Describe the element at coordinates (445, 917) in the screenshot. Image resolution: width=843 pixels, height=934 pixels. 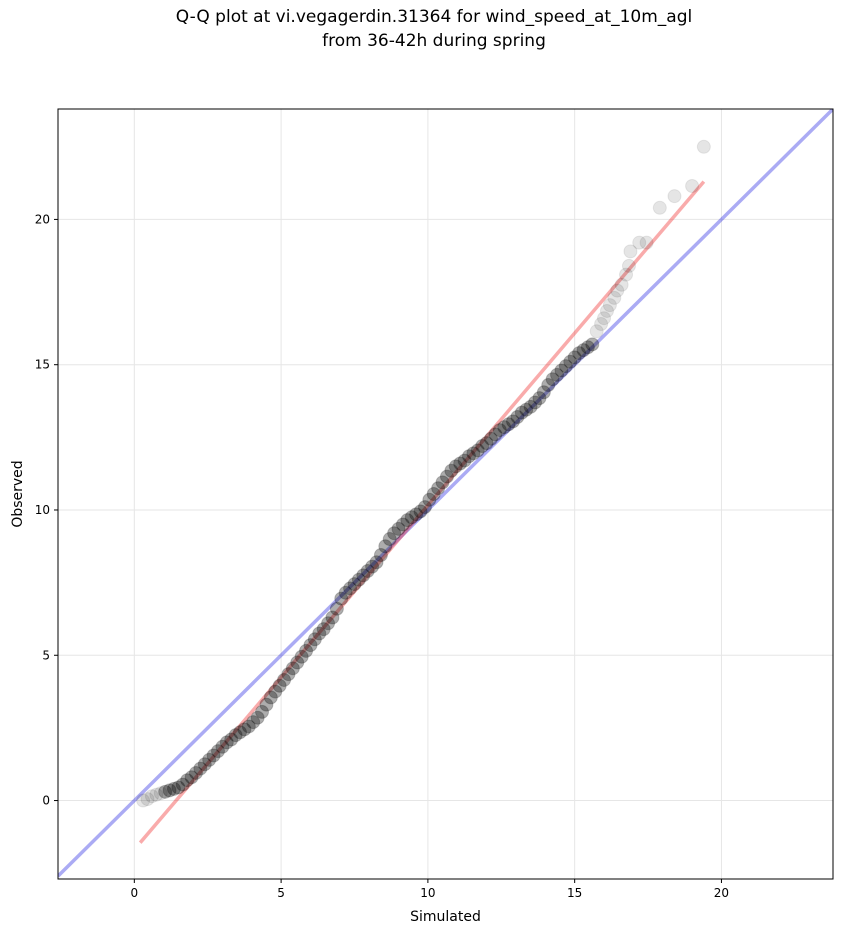
I see `x-axis-label: Simulated` at that location.